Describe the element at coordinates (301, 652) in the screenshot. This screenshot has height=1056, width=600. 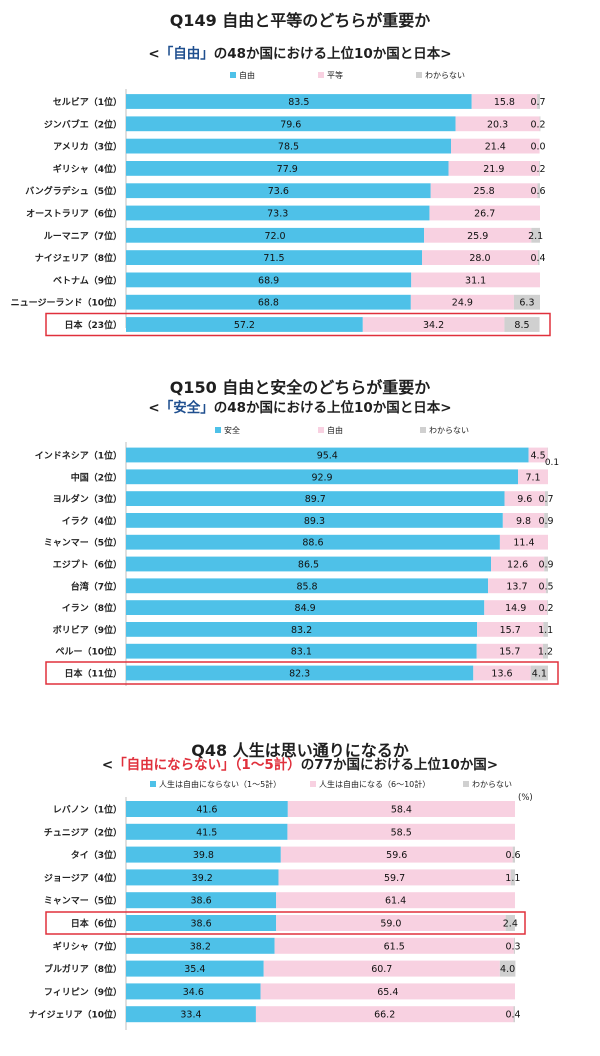
I see `data-label: 83.1` at that location.